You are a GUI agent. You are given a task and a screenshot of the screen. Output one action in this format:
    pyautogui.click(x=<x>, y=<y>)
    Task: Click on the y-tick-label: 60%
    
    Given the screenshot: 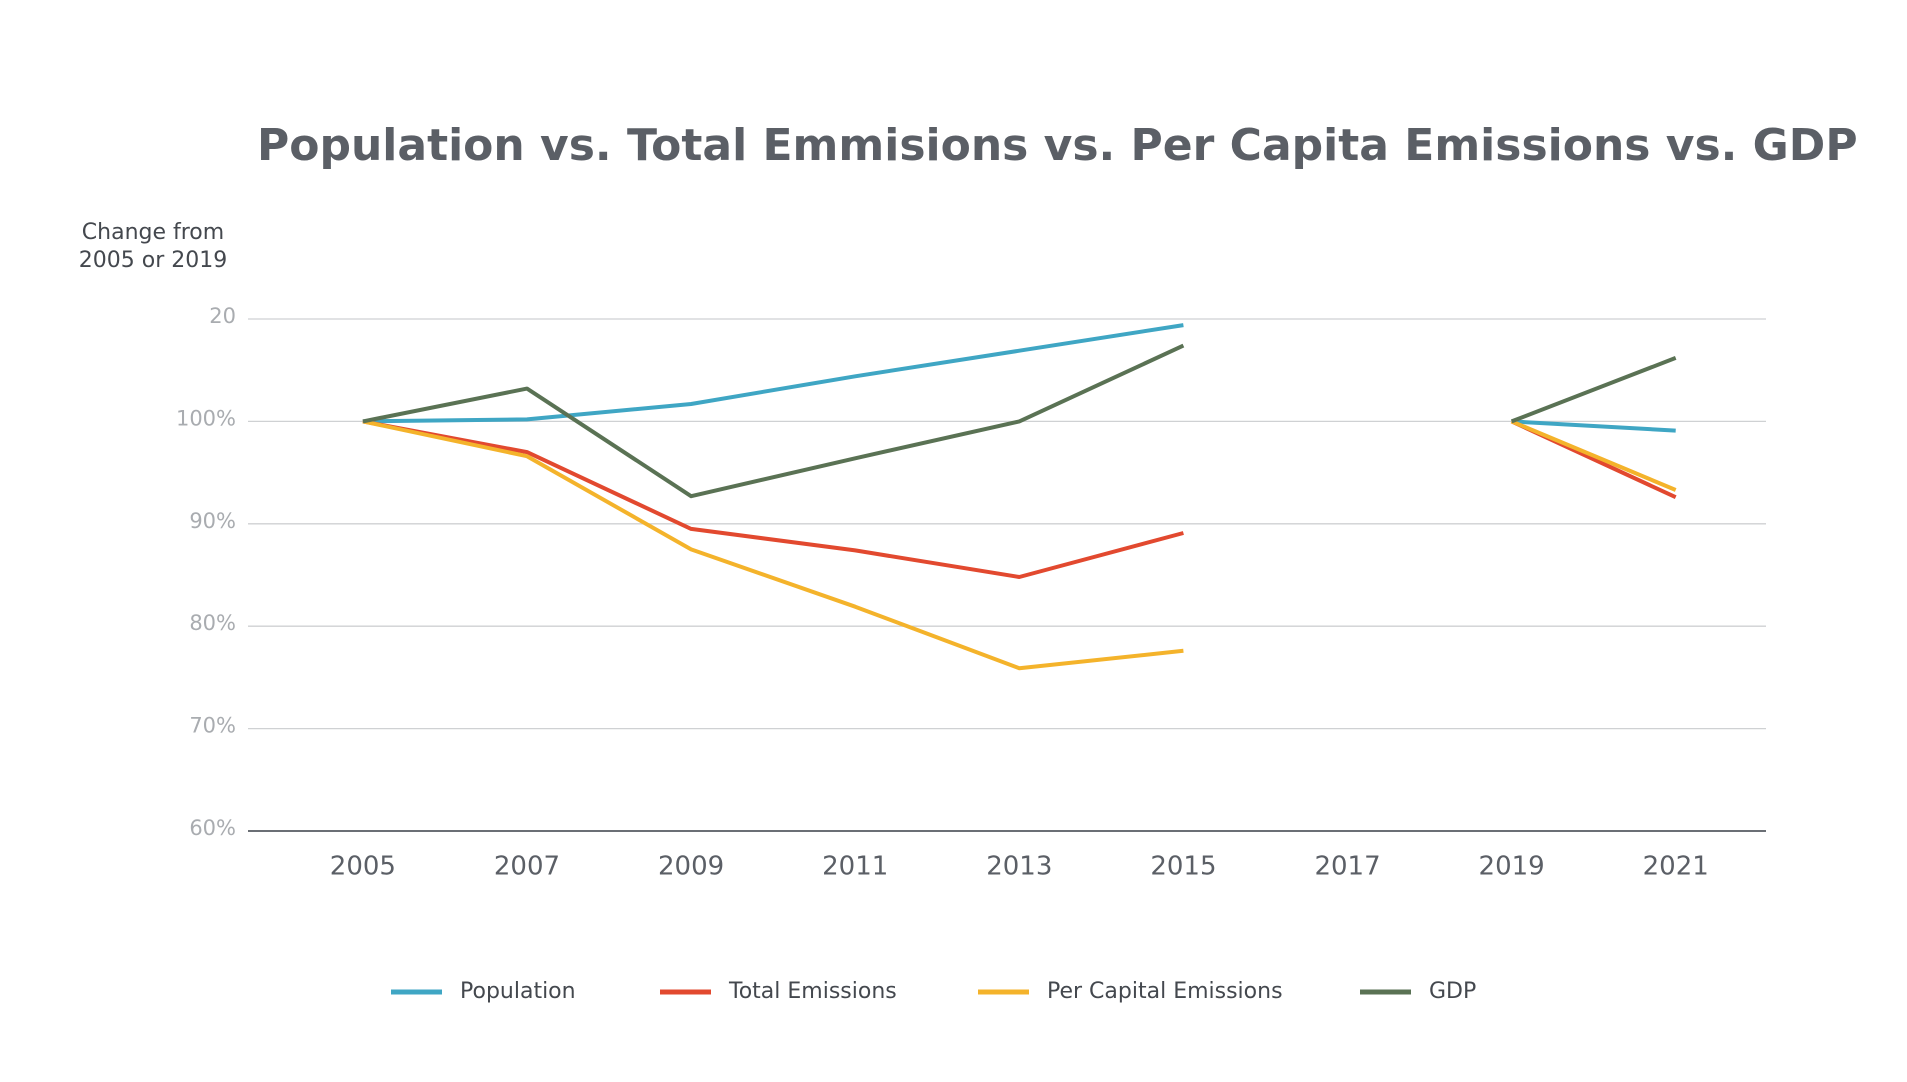 What is the action you would take?
    pyautogui.click(x=212, y=828)
    